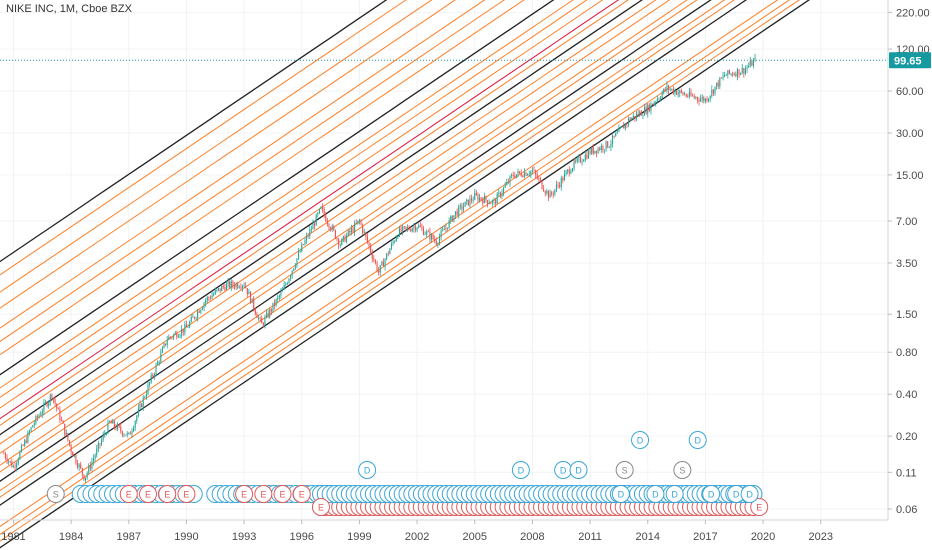 This screenshot has width=932, height=550. What do you see at coordinates (186, 537) in the screenshot?
I see `x-tick-label: 1990` at bounding box center [186, 537].